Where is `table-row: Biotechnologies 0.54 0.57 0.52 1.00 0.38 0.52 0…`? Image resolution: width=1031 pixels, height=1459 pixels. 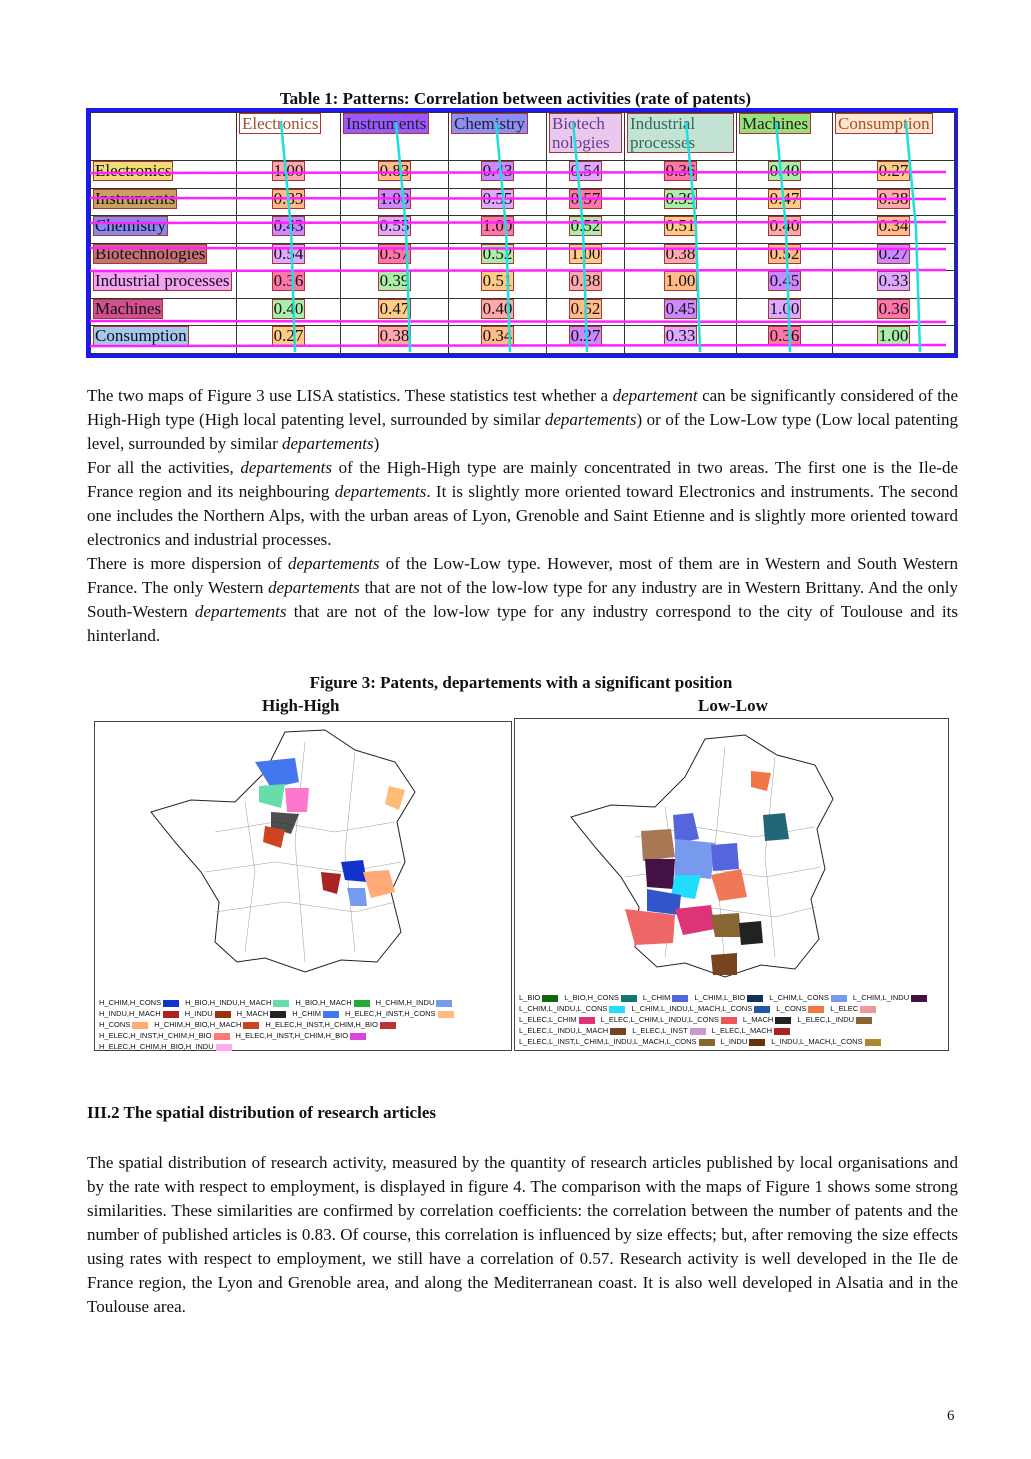 table-row: Biotechnologies 0.54 0.57 0.52 1.00 0.38 0.52 0… is located at coordinates (522, 257).